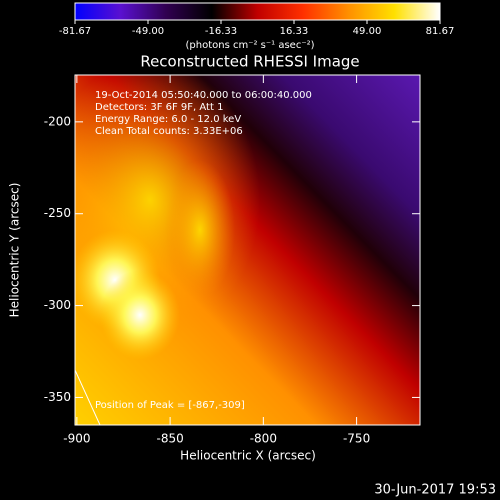 The image size is (500, 500). Describe the element at coordinates (148, 31) in the screenshot. I see `colorbar-tick-label: -49.00` at that location.